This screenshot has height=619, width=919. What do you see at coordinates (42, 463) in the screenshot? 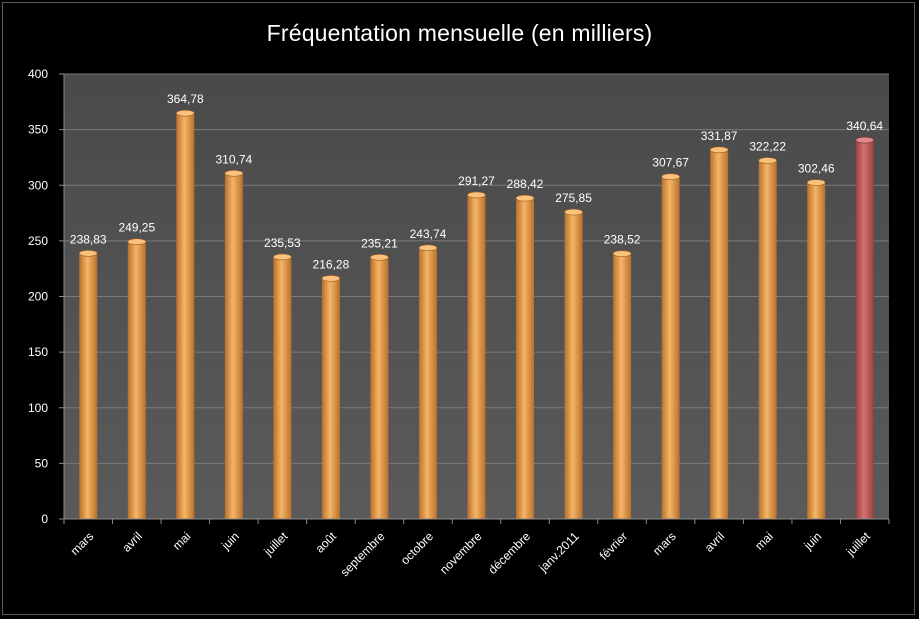
I see `y-tick-label: 50` at bounding box center [42, 463].